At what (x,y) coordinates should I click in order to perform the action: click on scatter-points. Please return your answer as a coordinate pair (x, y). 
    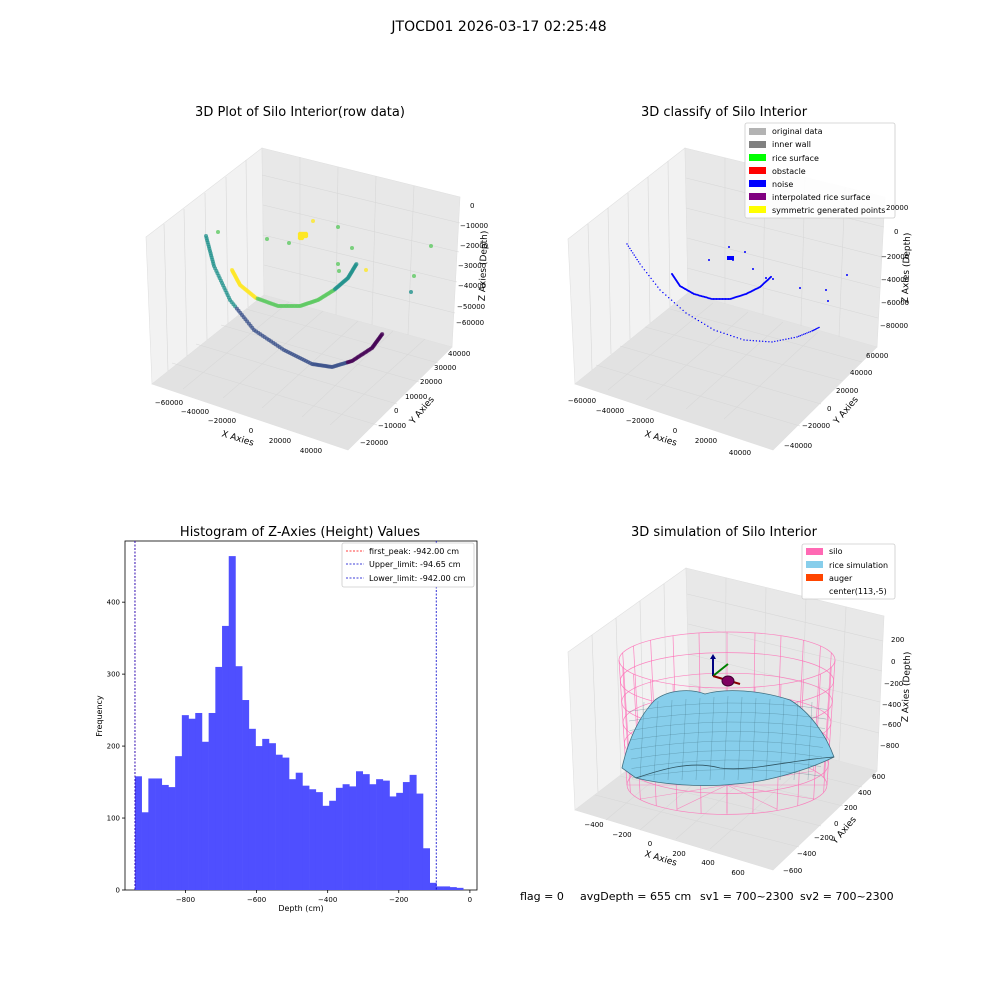
    Looking at the image, I should click on (318, 294).